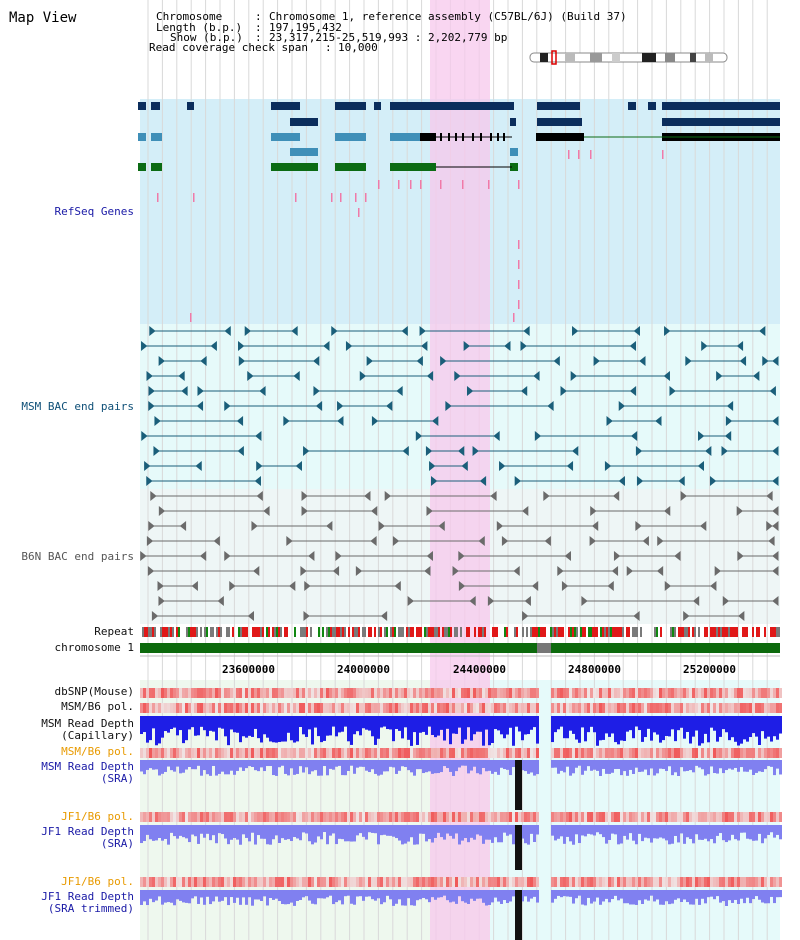  Describe the element at coordinates (77, 556) in the screenshot. I see `track-label-b6n-bac: B6N BAC end pairs` at that location.